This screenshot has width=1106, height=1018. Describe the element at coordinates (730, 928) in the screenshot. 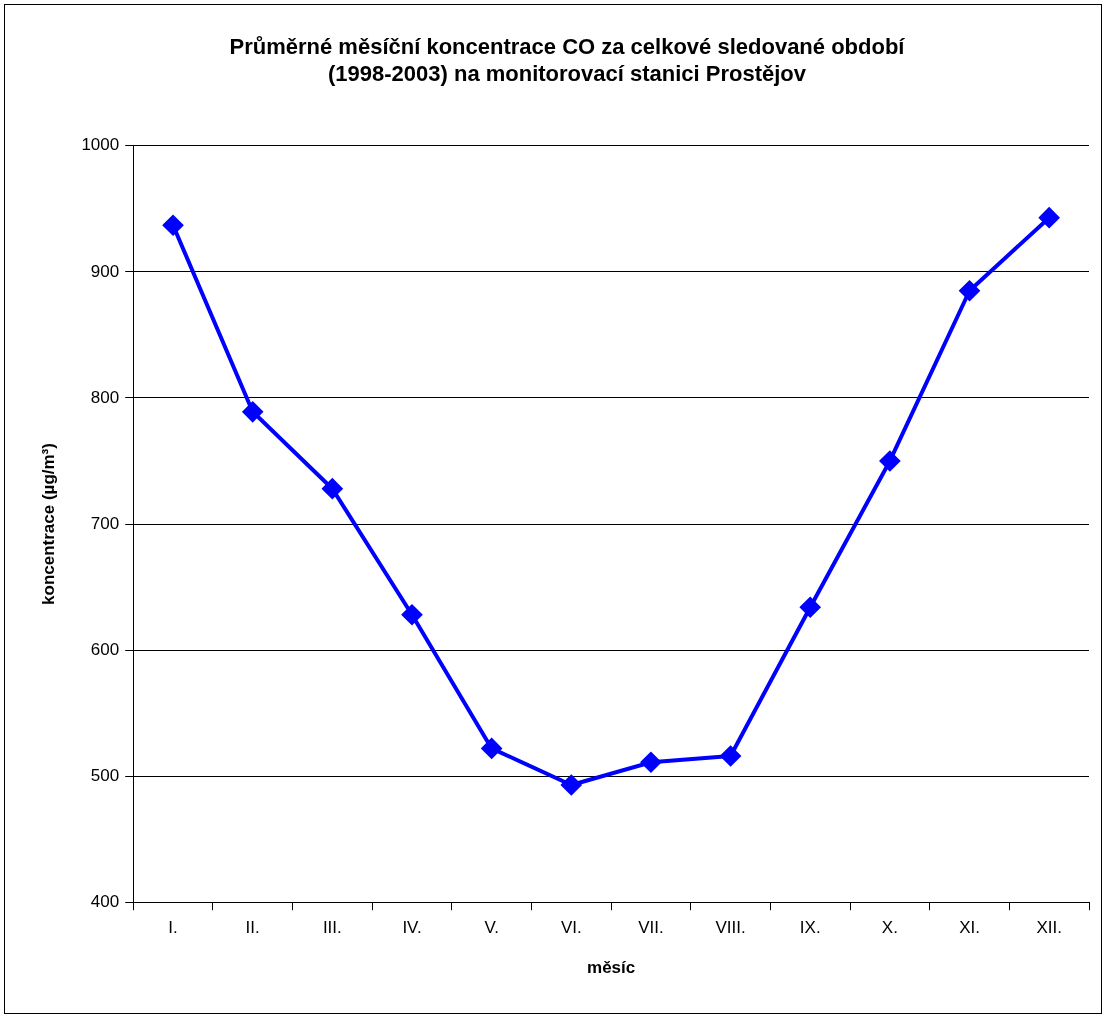

I see `x-tick-label: VIII.` at that location.